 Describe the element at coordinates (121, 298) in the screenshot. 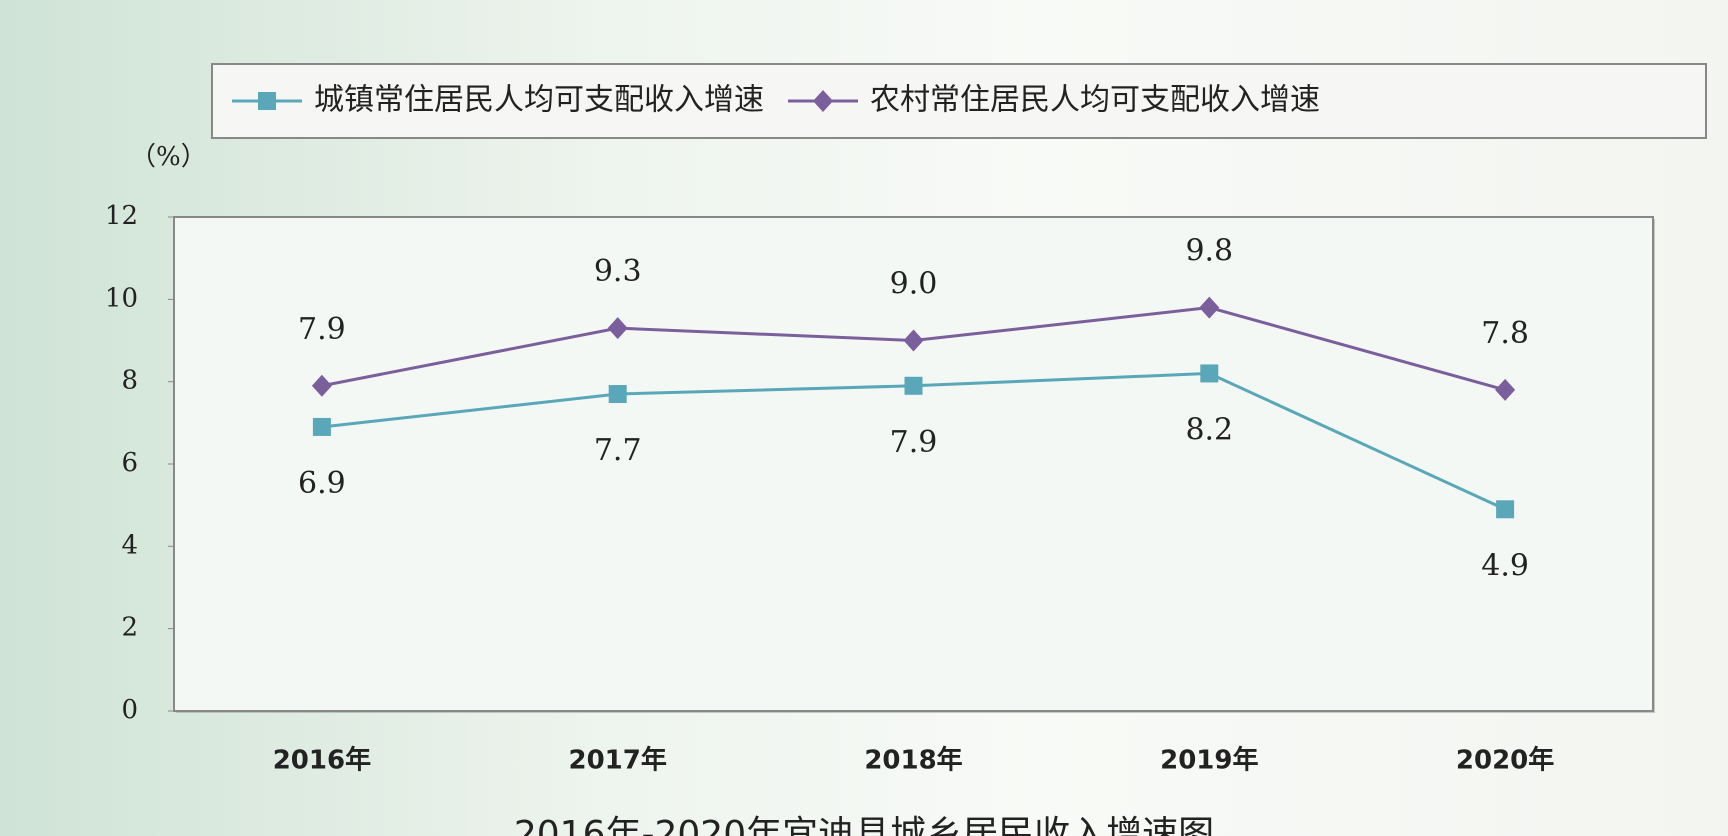

I see `y-tick-label: 10` at that location.